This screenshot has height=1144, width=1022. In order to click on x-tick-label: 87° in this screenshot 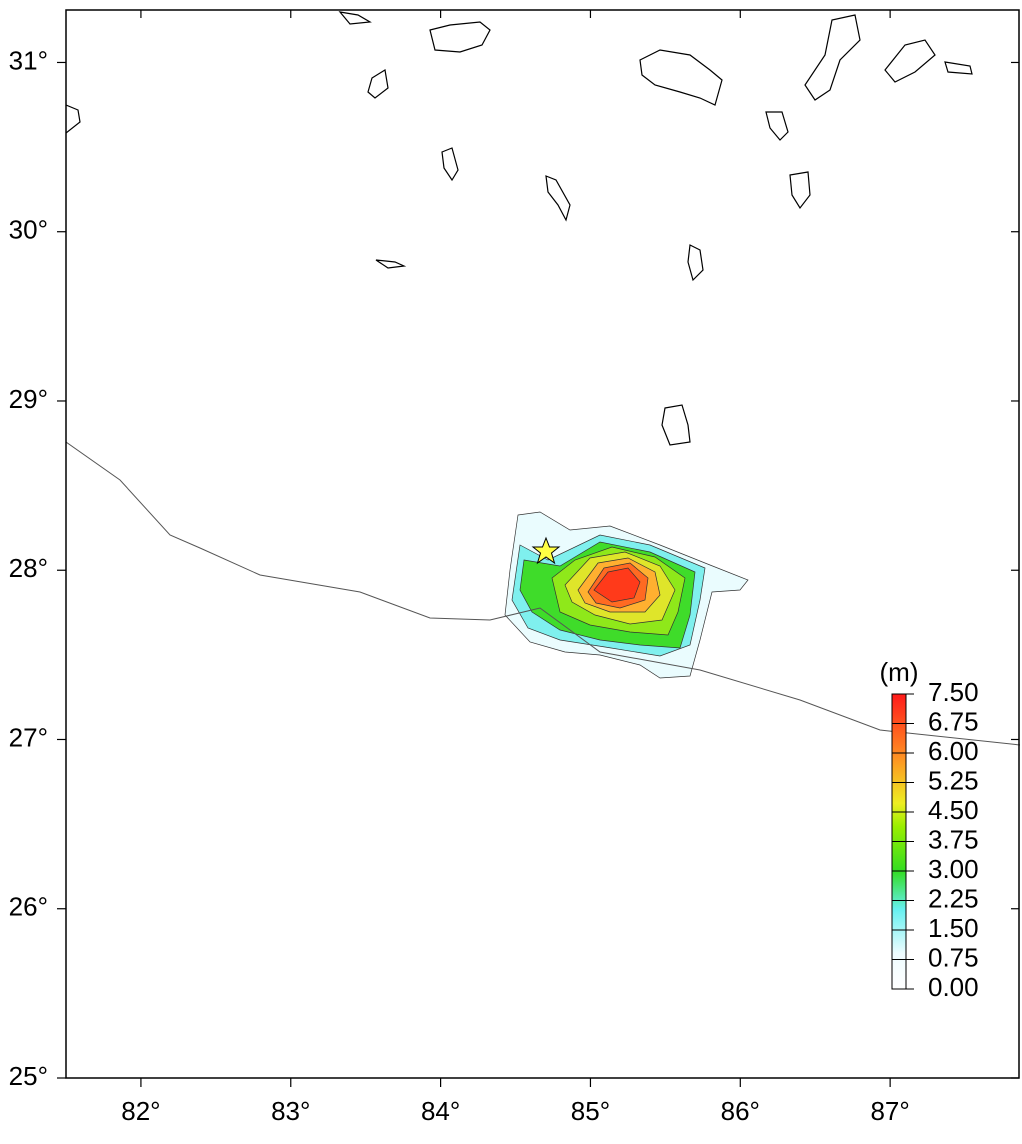, I will do `click(889, 1111)`.